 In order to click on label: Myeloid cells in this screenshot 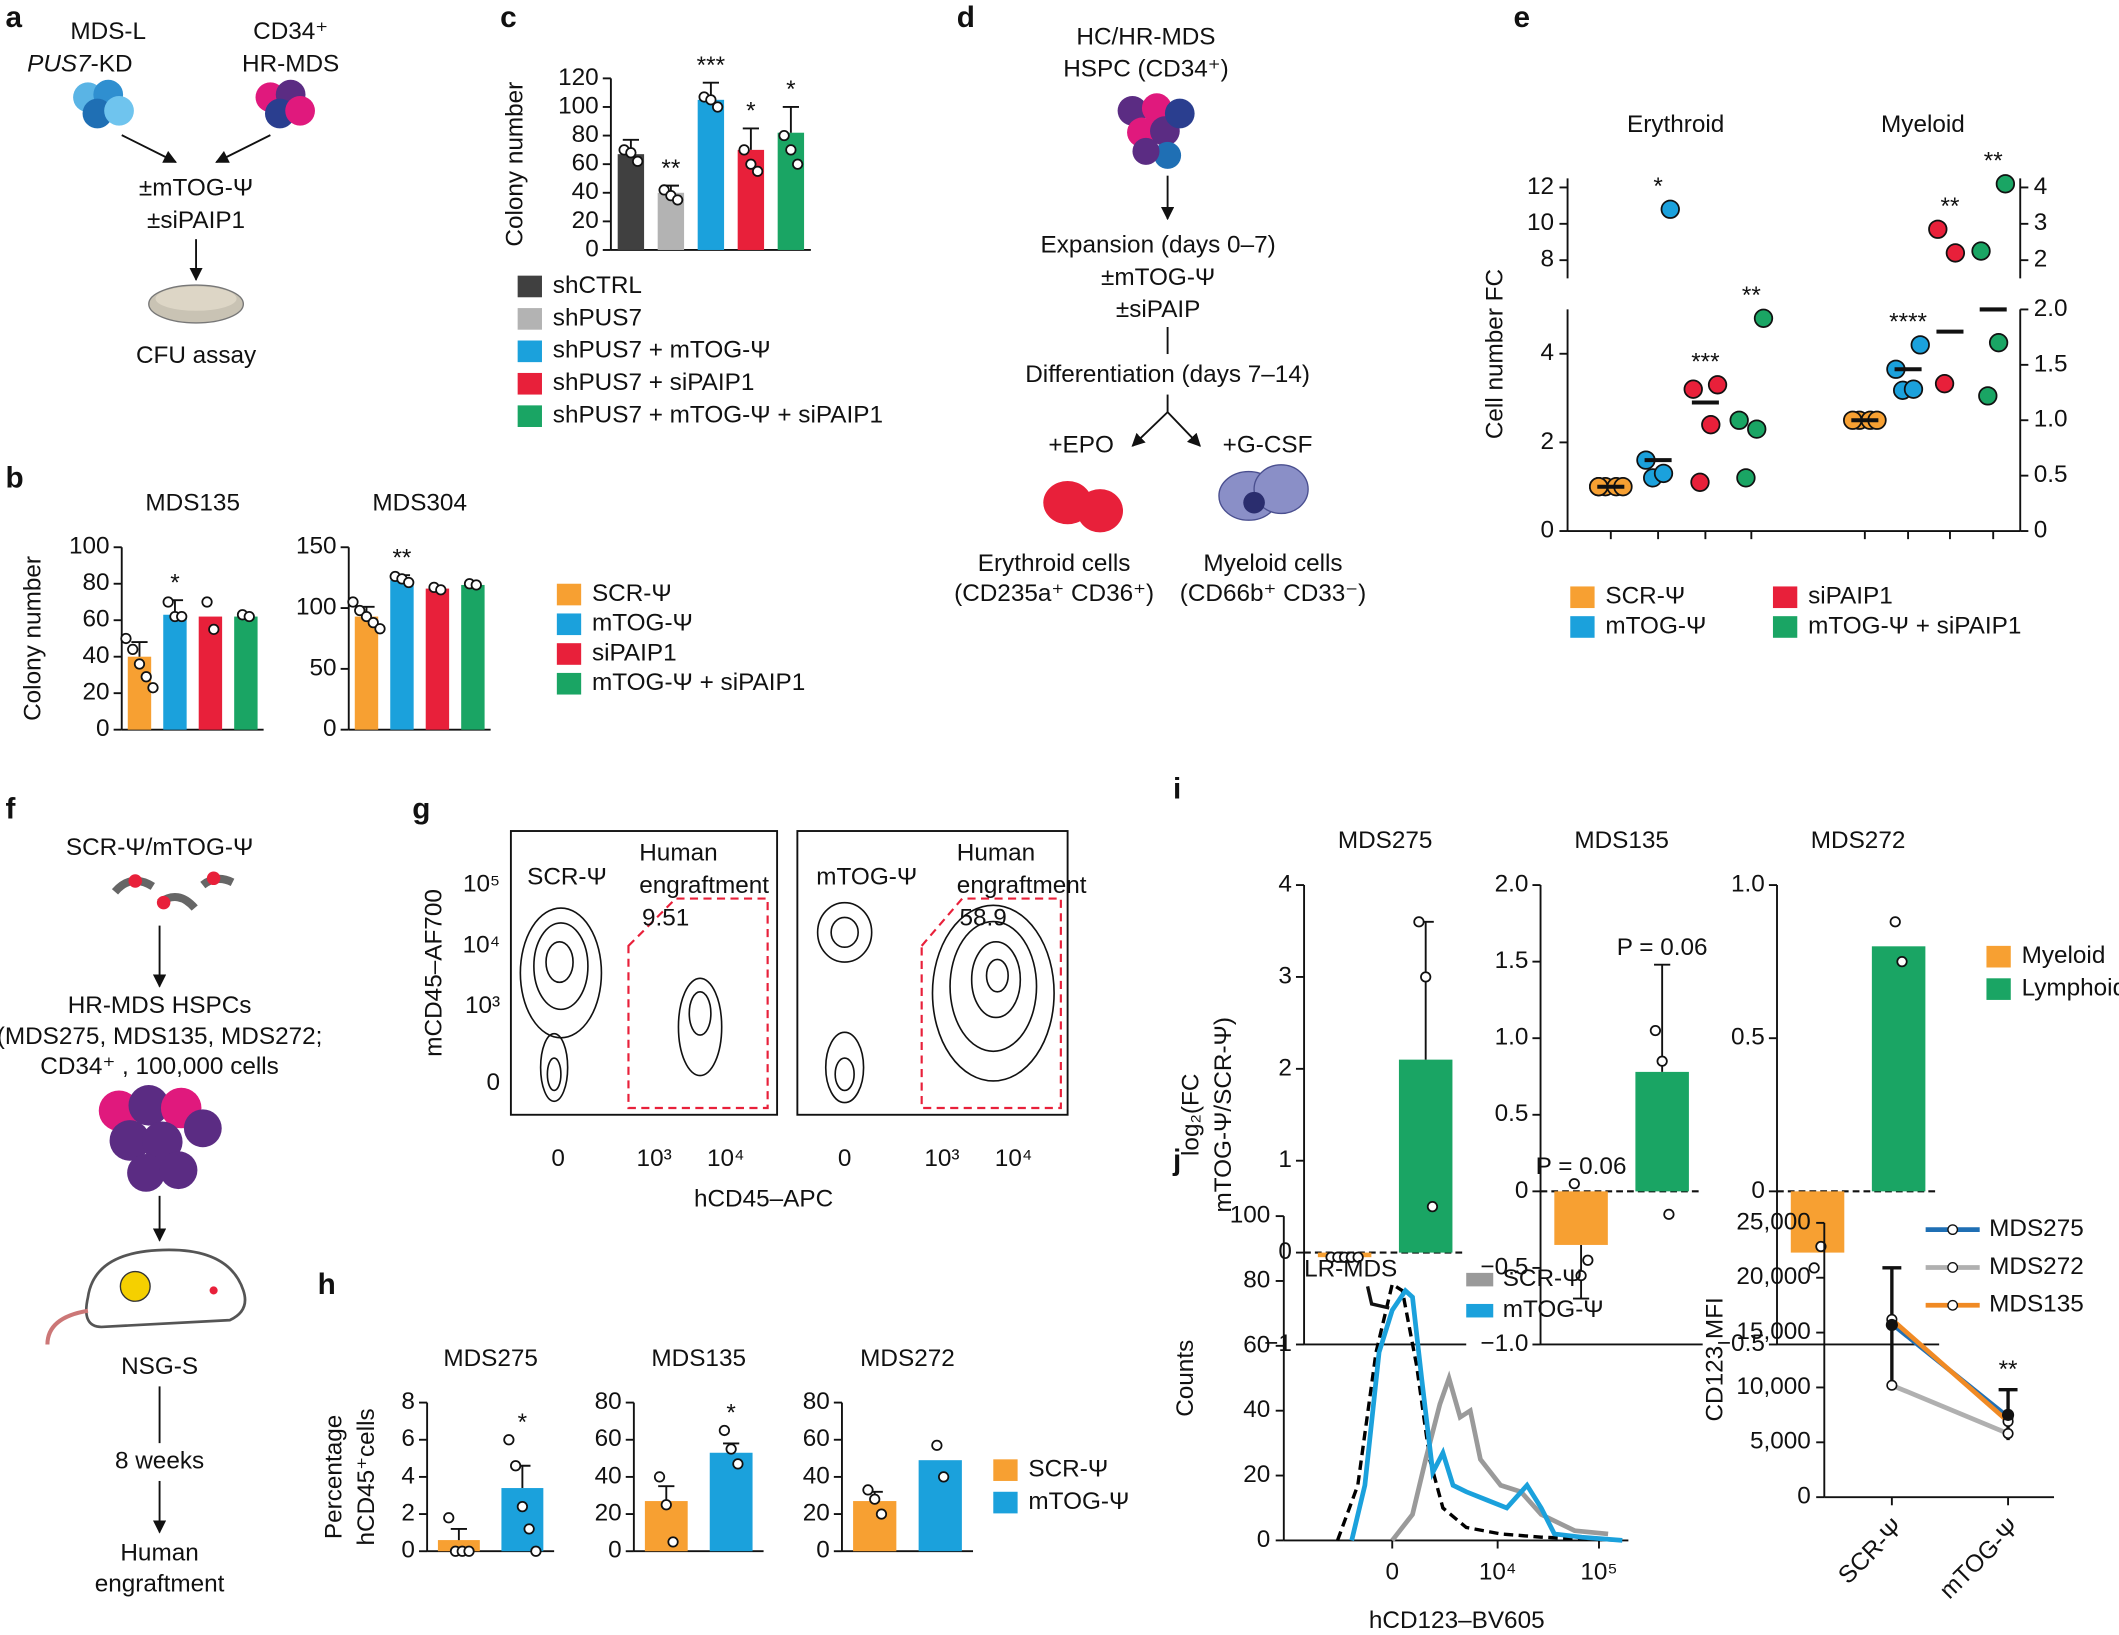, I will do `click(1272, 563)`.